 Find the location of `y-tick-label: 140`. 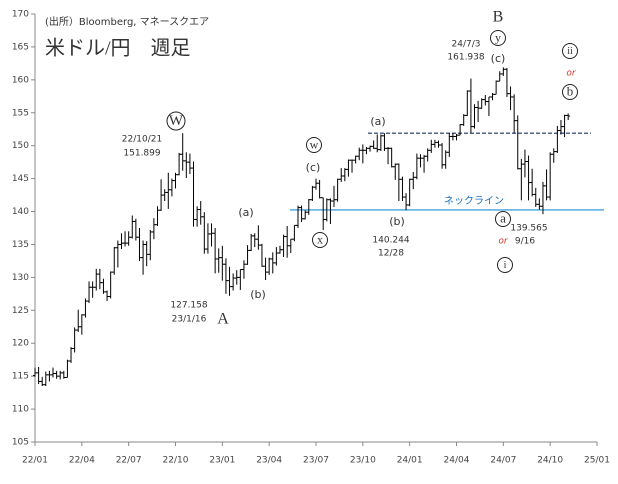

y-tick-label: 140 is located at coordinates (20, 212).